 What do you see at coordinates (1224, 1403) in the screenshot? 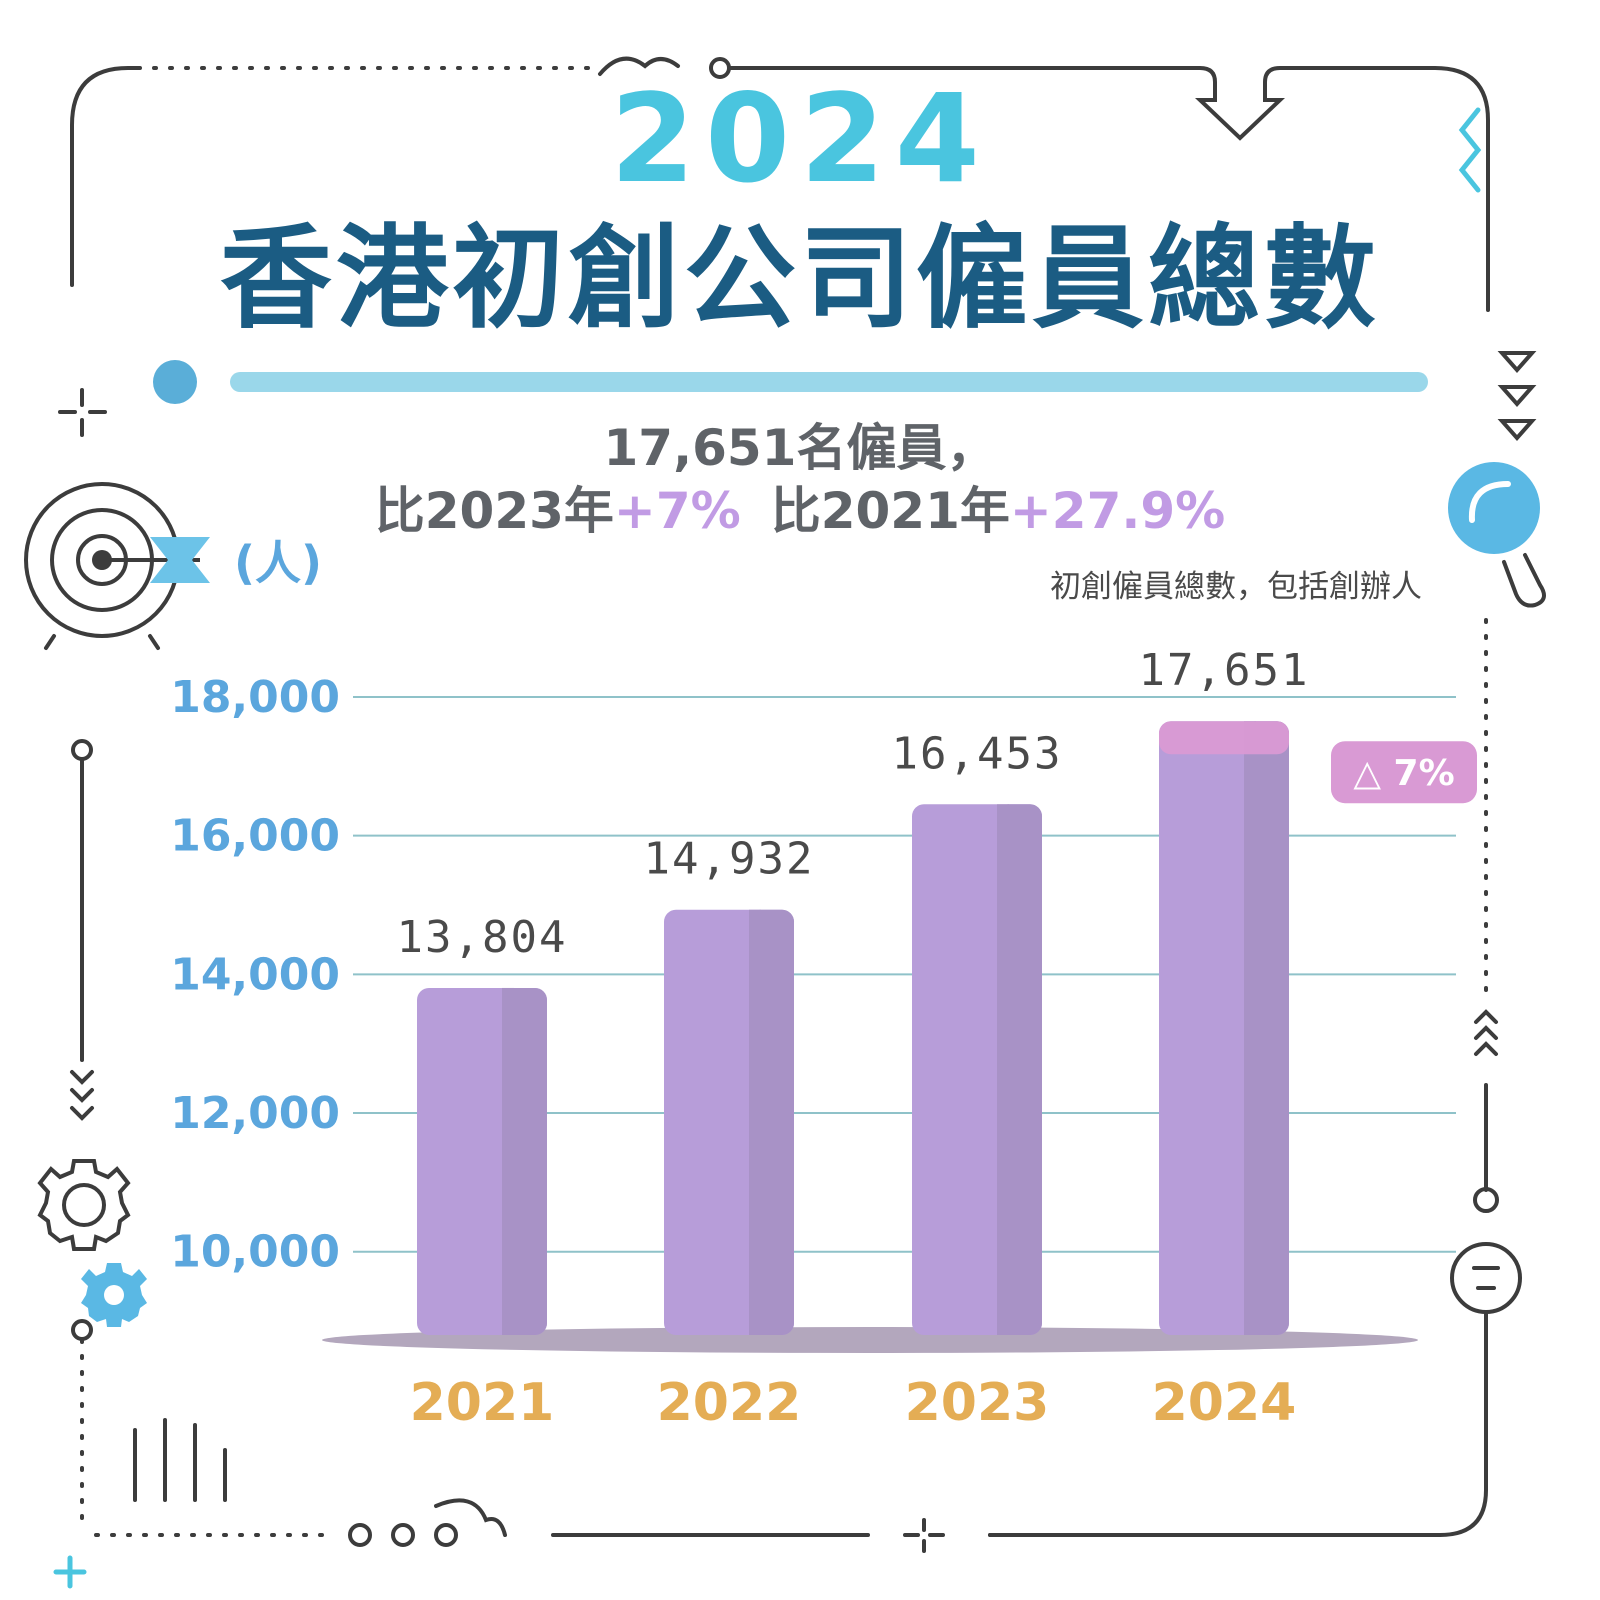
I see `x-tick-label: 2024` at bounding box center [1224, 1403].